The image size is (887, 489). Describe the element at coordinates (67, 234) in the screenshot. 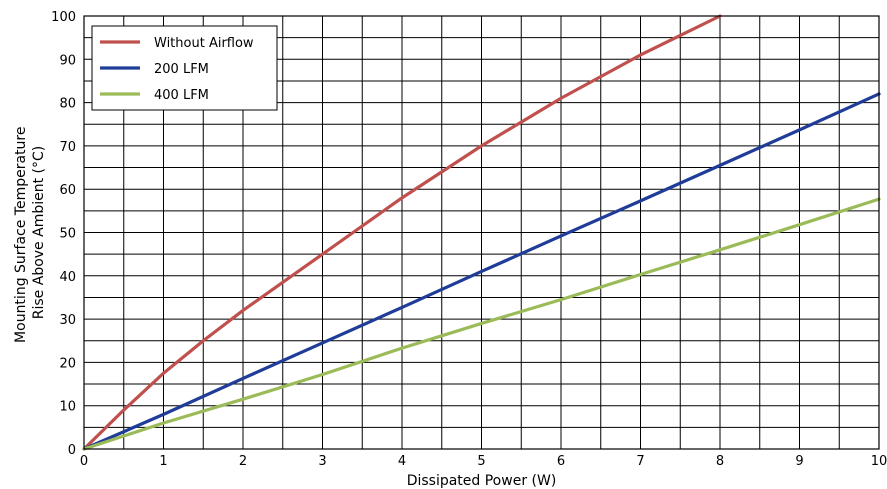

I see `y-tick-label: 50` at that location.